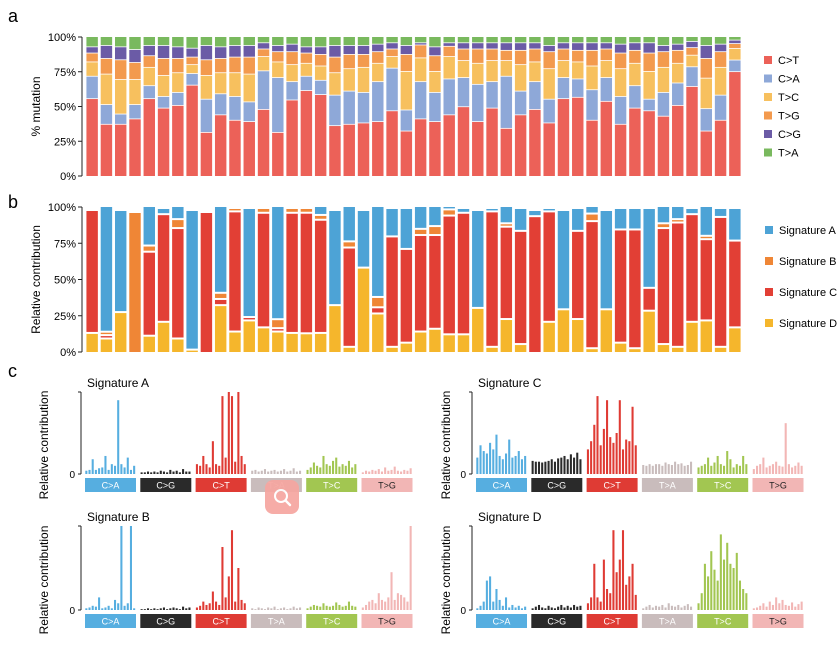  I want to click on context-band-label: T>A, so click(276, 622).